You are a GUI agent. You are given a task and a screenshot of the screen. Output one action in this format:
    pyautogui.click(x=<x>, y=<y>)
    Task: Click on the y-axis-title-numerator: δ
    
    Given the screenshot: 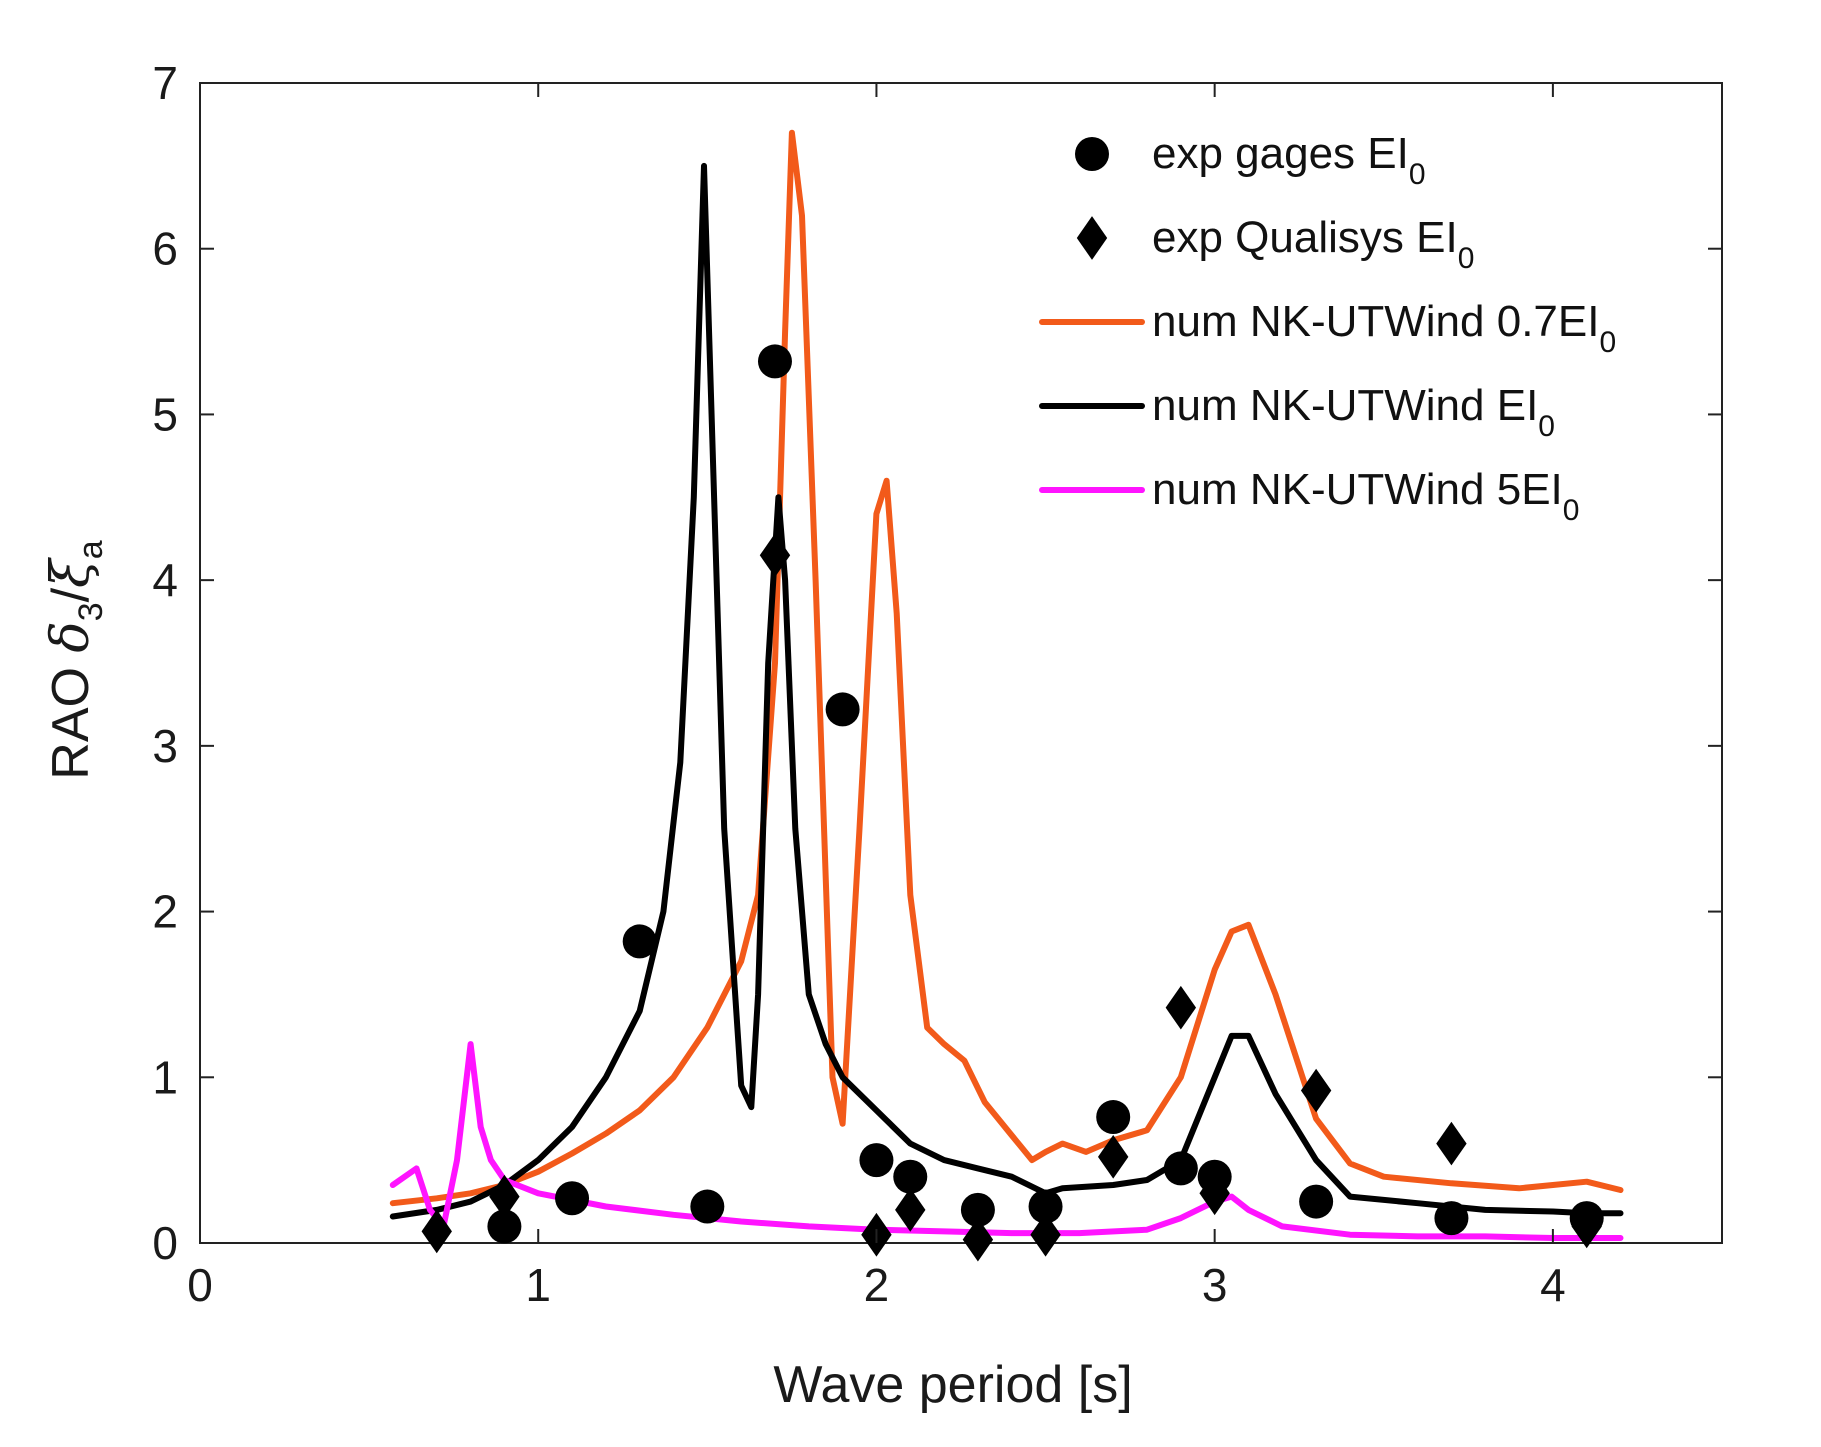 What is the action you would take?
    pyautogui.click(x=71, y=636)
    